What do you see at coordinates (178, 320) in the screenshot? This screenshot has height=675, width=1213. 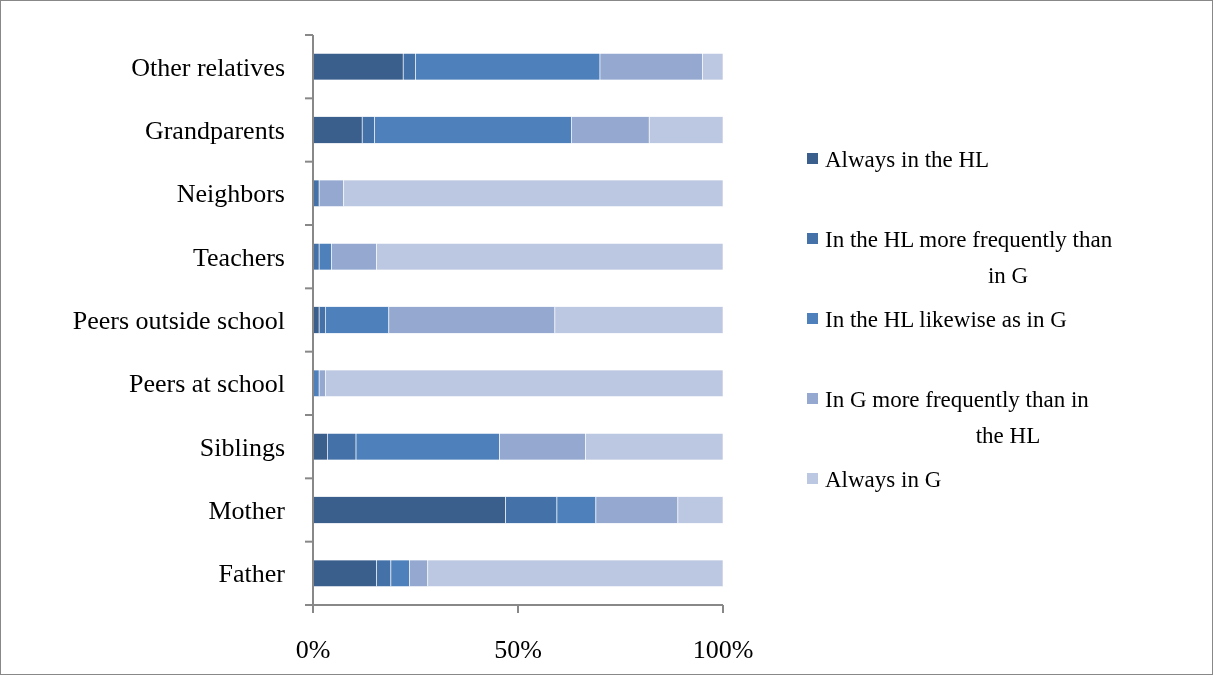 I see `y-tick-label: Peers outside school` at bounding box center [178, 320].